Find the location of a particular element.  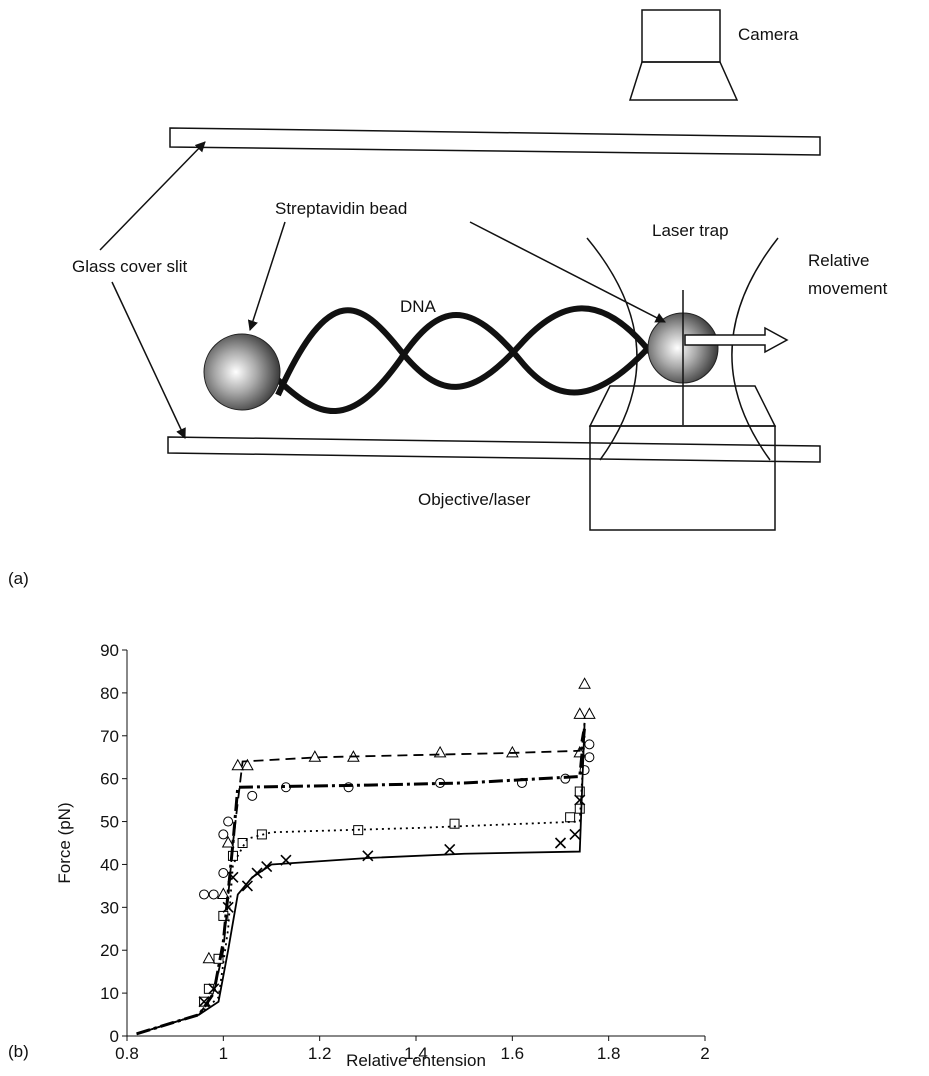

label: Relative is located at coordinates (838, 260).